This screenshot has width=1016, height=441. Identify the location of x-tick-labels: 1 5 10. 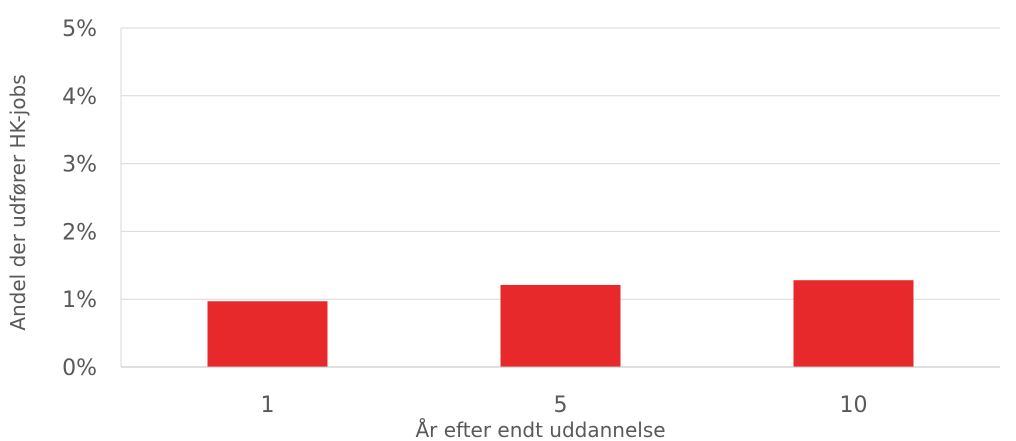
(564, 405).